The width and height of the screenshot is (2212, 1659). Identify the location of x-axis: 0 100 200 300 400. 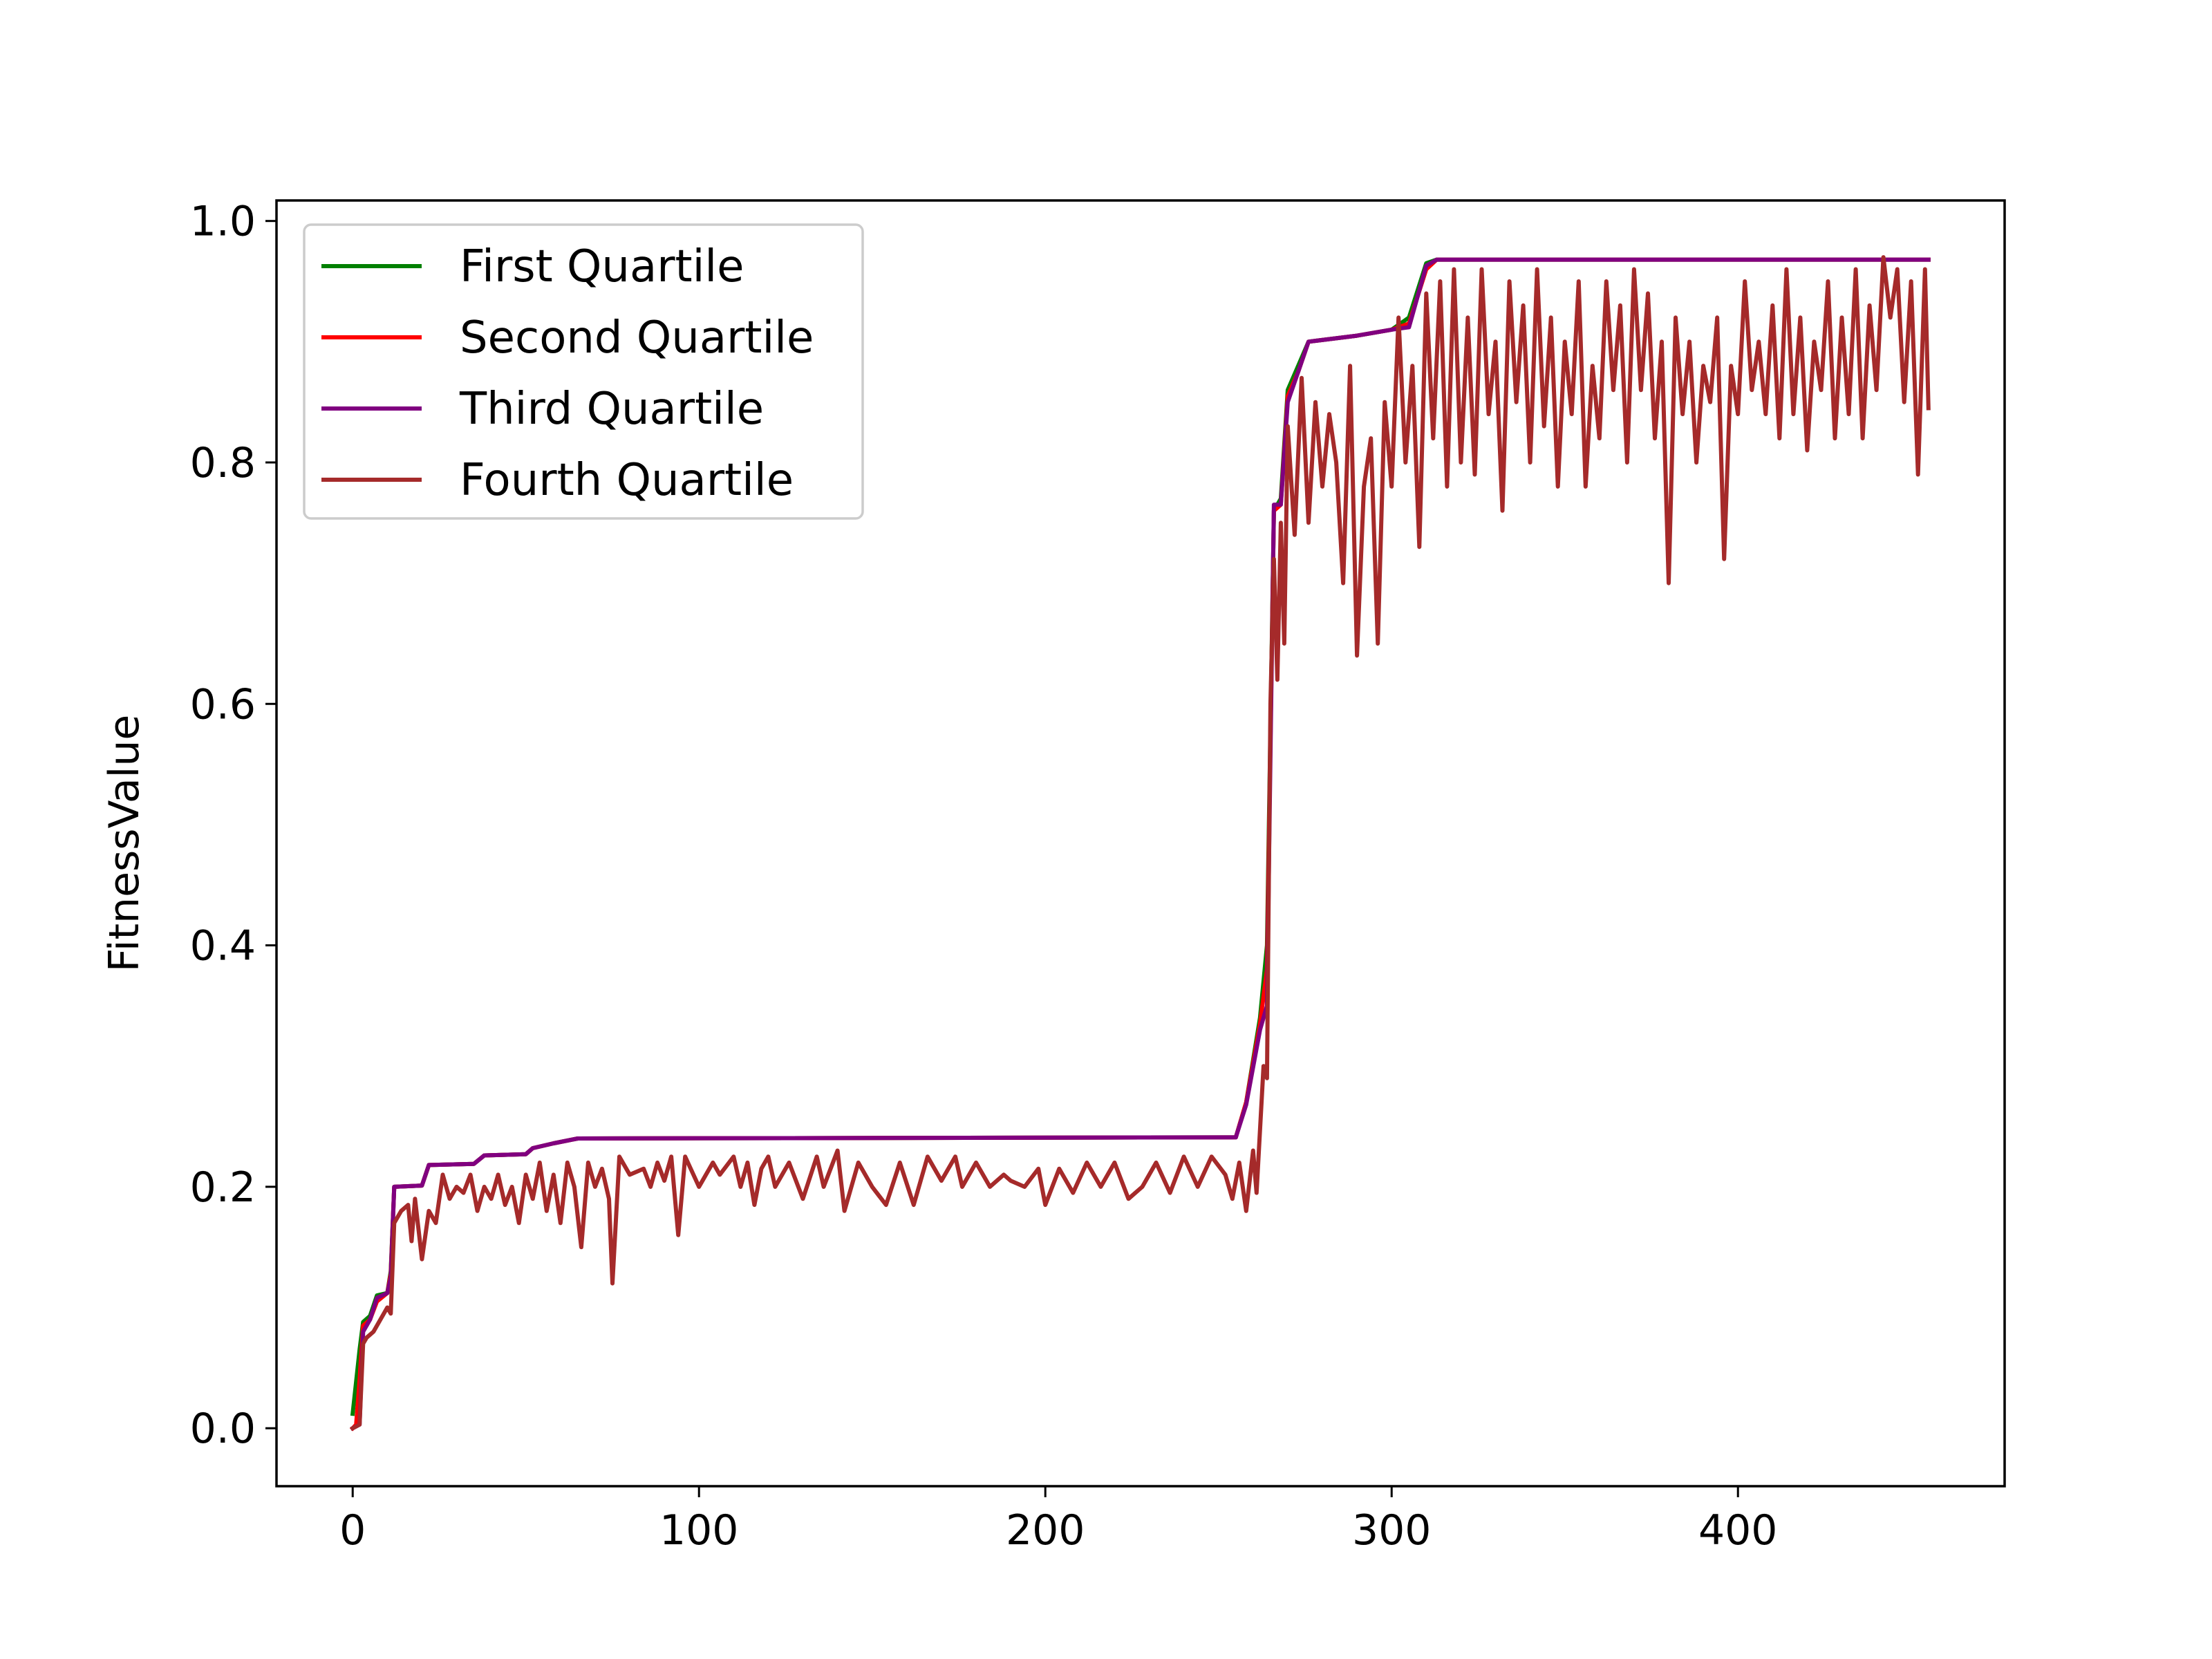
(1058, 1521).